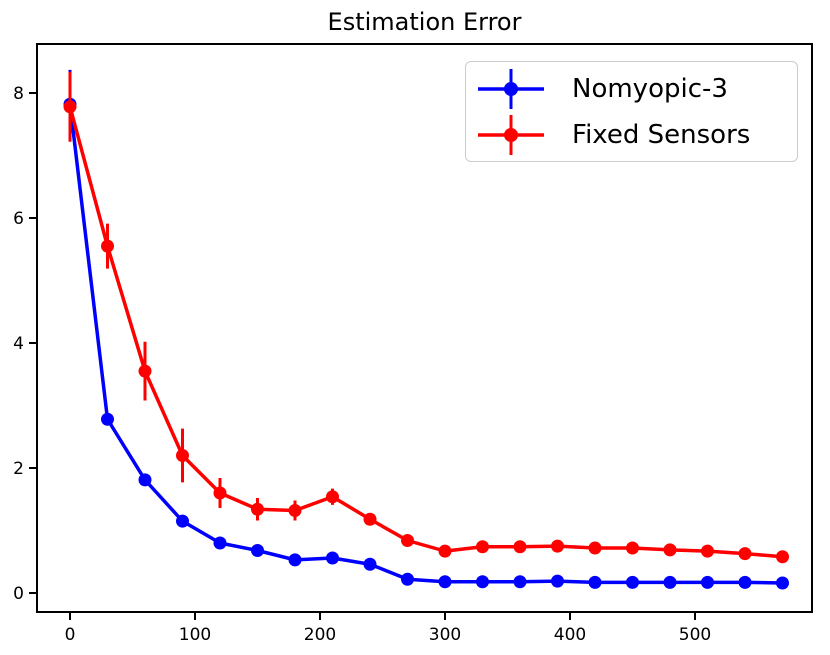 This screenshot has width=830, height=655. Describe the element at coordinates (195, 635) in the screenshot. I see `x-axis-tick-label: 100` at that location.